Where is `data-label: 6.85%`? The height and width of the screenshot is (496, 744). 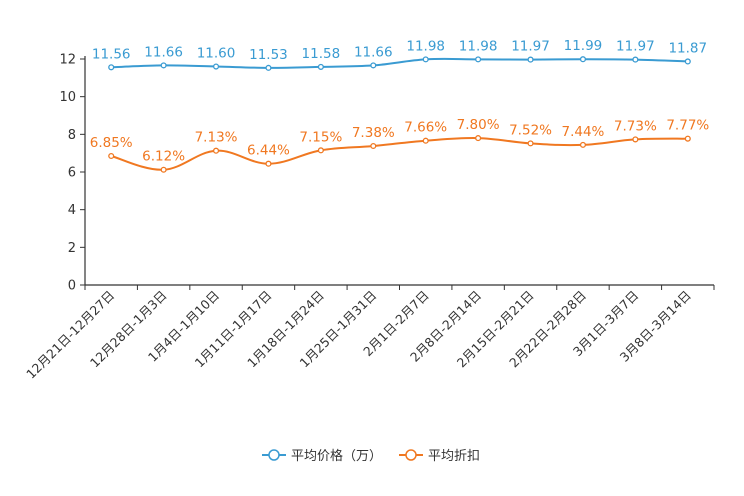 data-label: 6.85% is located at coordinates (111, 143).